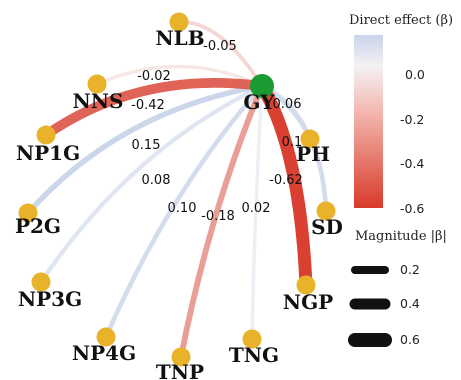 The image size is (461, 380). What do you see at coordinates (401, 236) in the screenshot?
I see `size-legend-title: Magnitude |β|` at bounding box center [401, 236].